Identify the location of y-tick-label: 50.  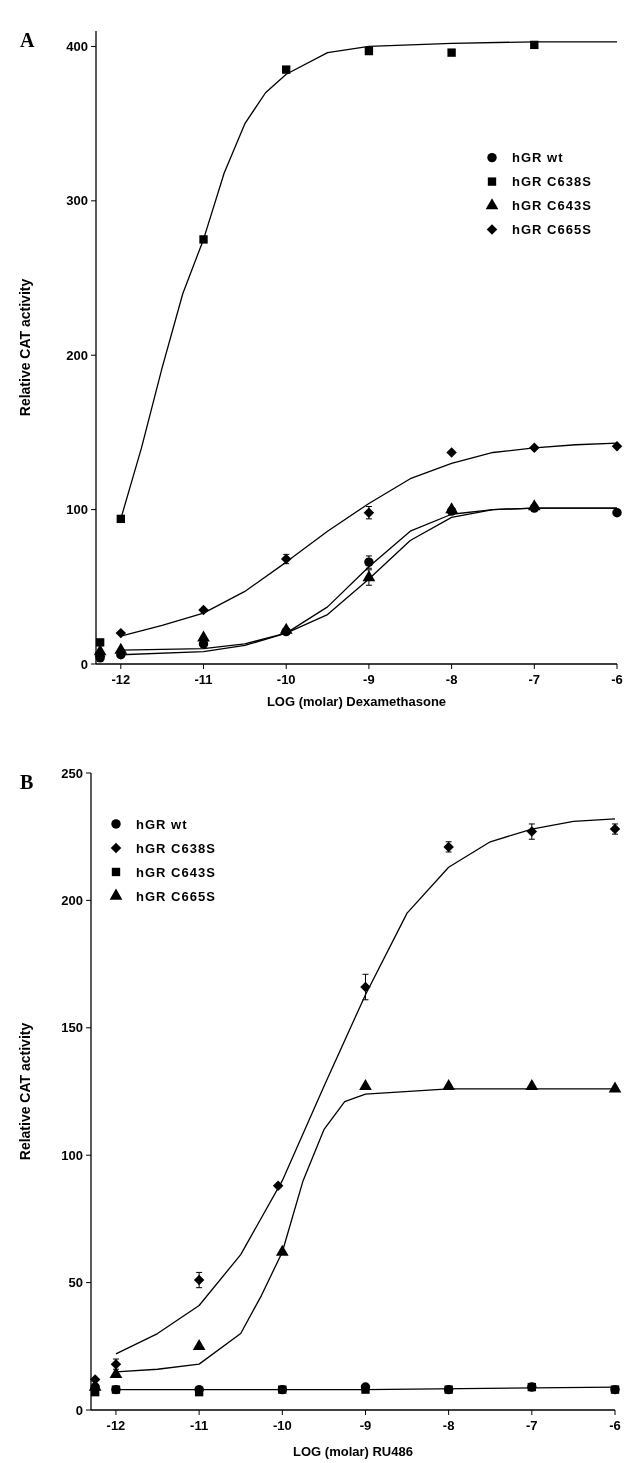
(75, 1283).